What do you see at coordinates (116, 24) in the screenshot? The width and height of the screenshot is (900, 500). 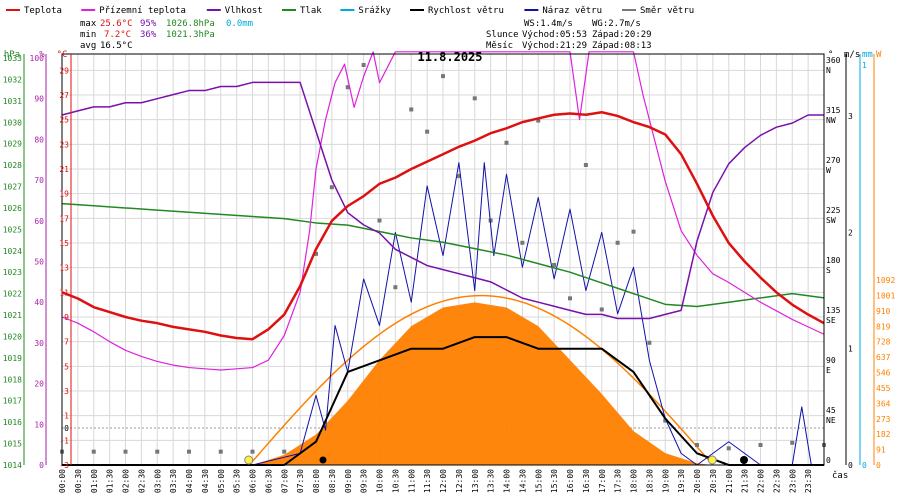 I see `stat-max-temp: 25.6°C` at bounding box center [116, 24].